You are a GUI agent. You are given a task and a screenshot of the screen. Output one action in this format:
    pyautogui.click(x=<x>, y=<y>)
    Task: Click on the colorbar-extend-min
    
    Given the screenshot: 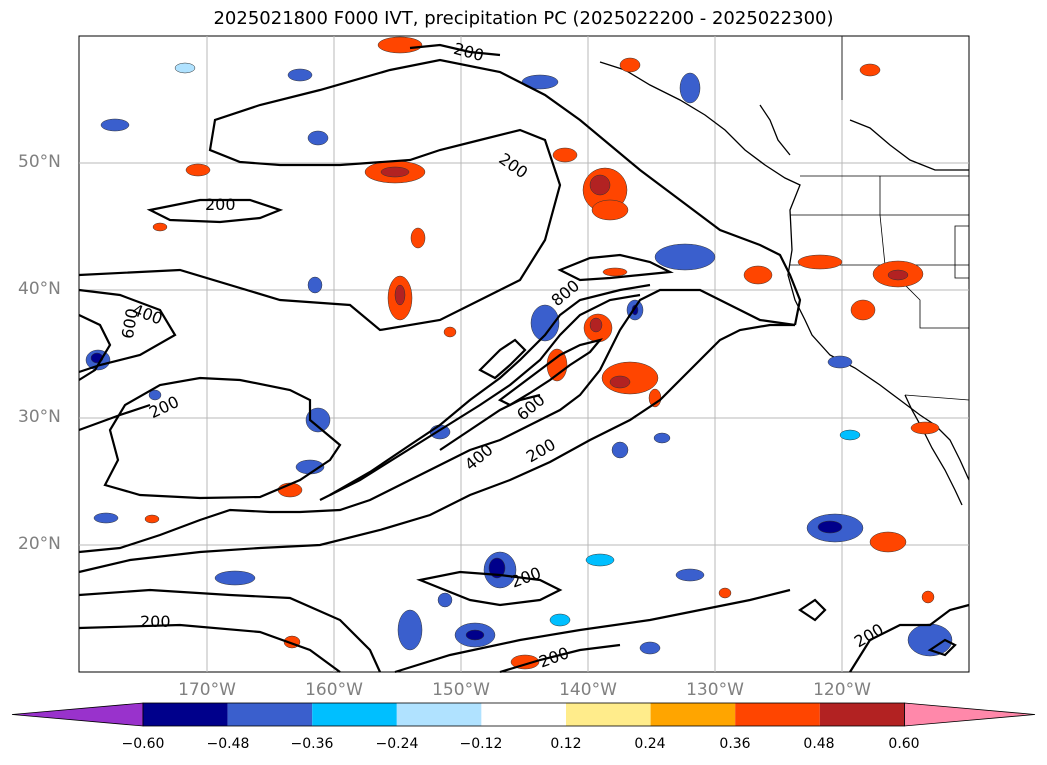 What is the action you would take?
    pyautogui.click(x=77, y=714)
    